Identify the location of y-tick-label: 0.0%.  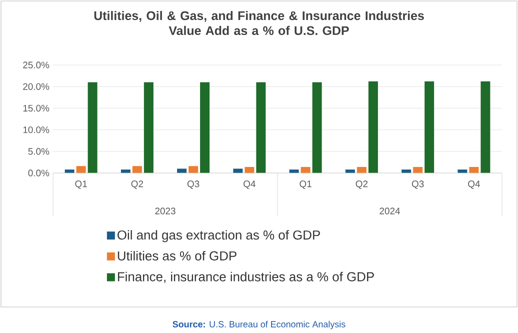
(39, 173).